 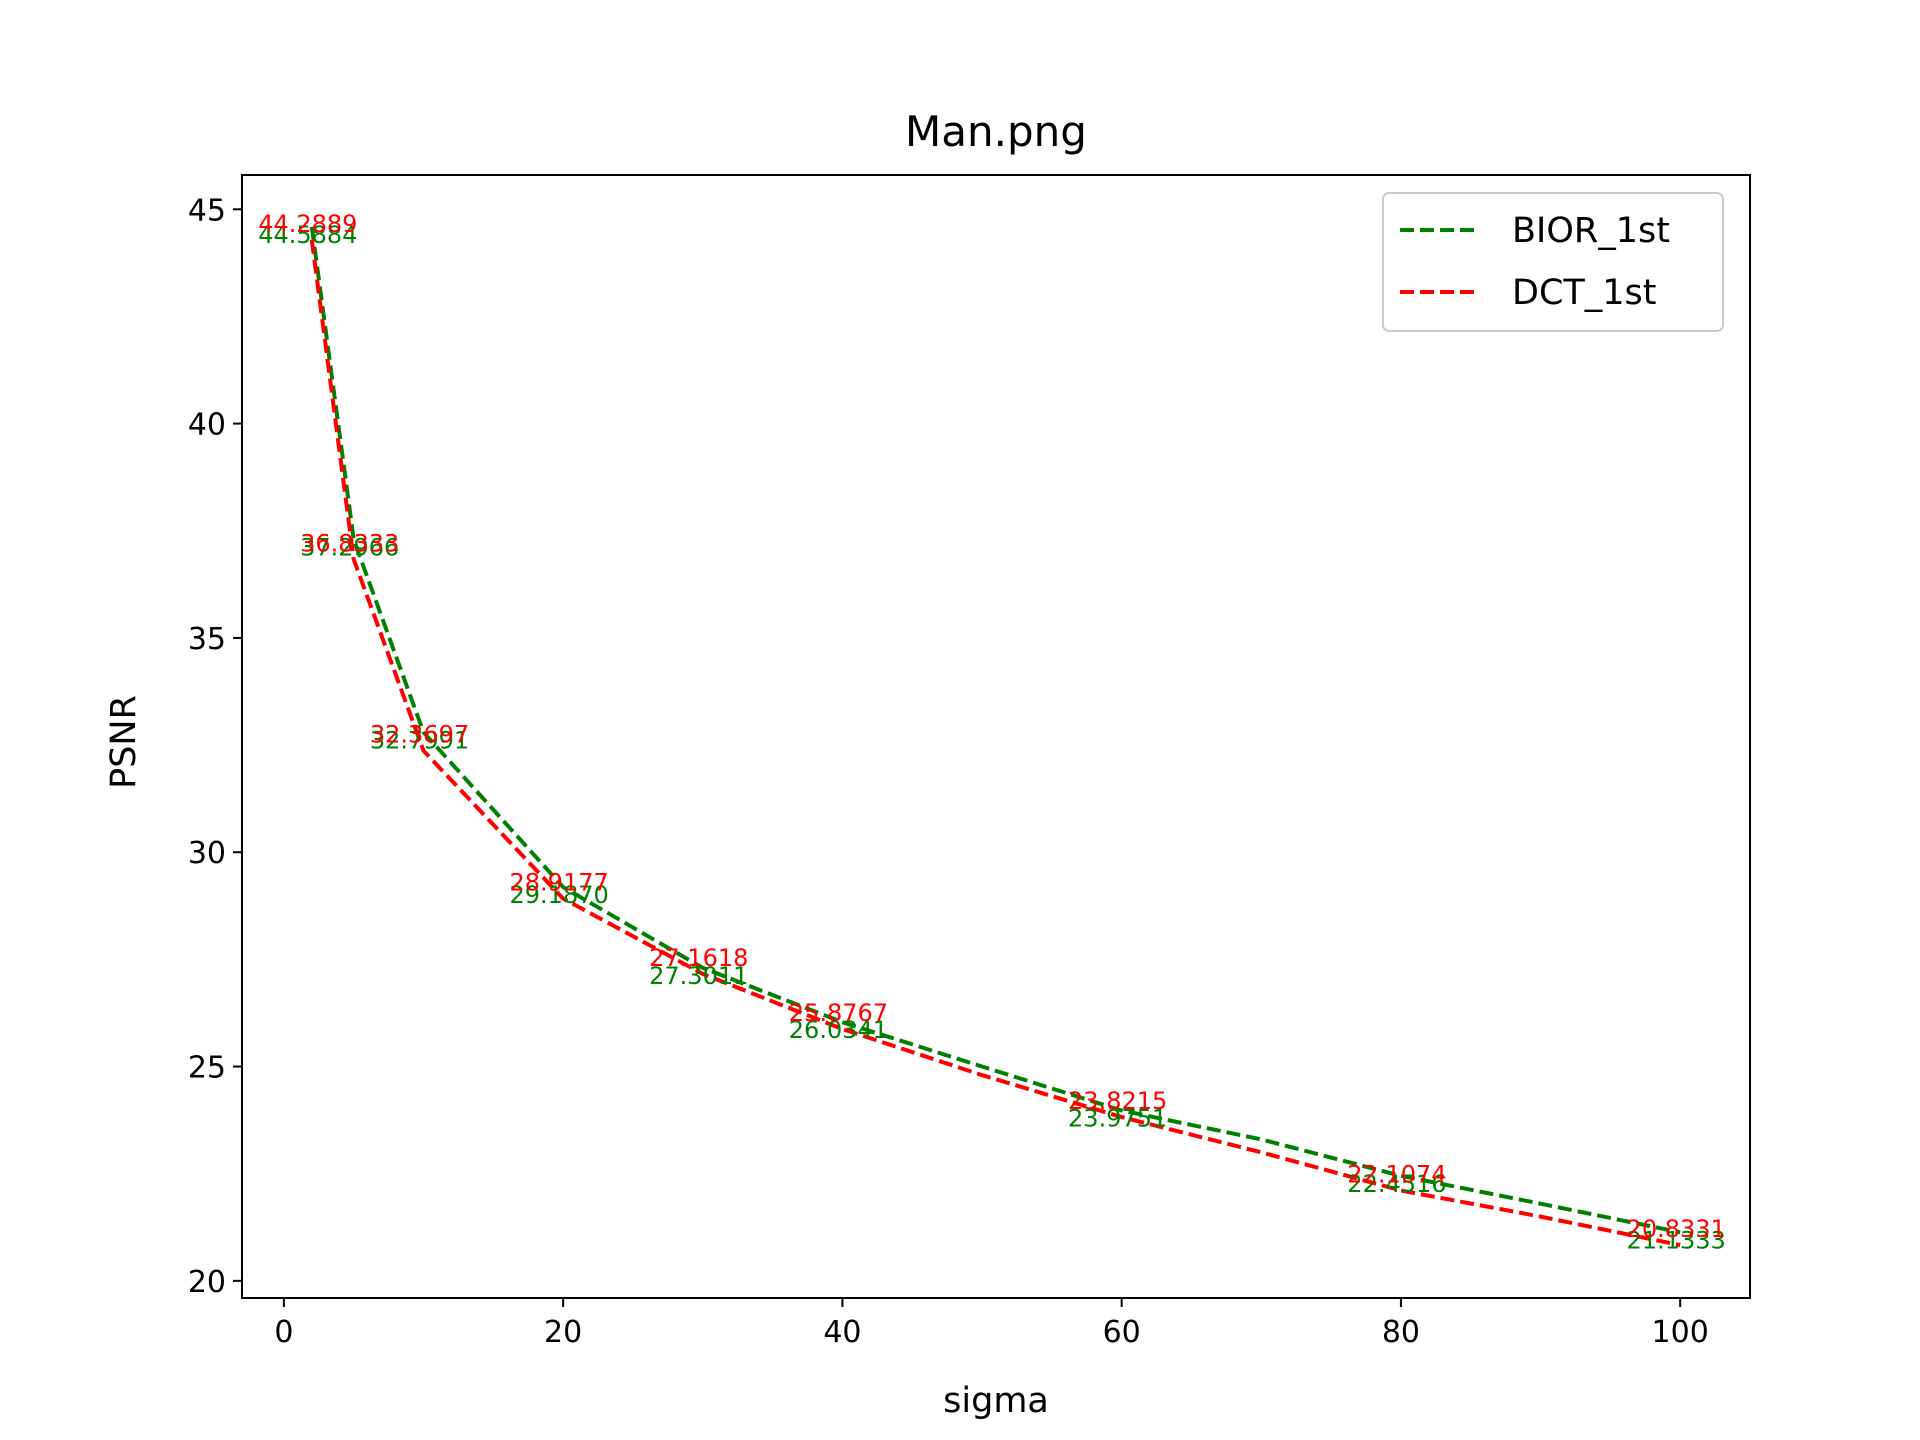 What do you see at coordinates (838, 1013) in the screenshot?
I see `data-label: 25.8767` at bounding box center [838, 1013].